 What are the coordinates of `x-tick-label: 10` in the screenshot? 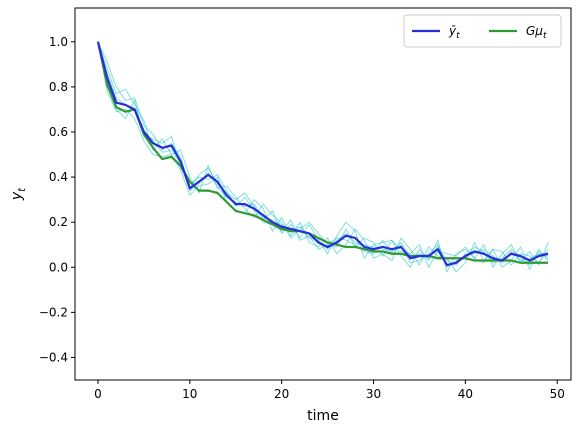 It's located at (189, 394).